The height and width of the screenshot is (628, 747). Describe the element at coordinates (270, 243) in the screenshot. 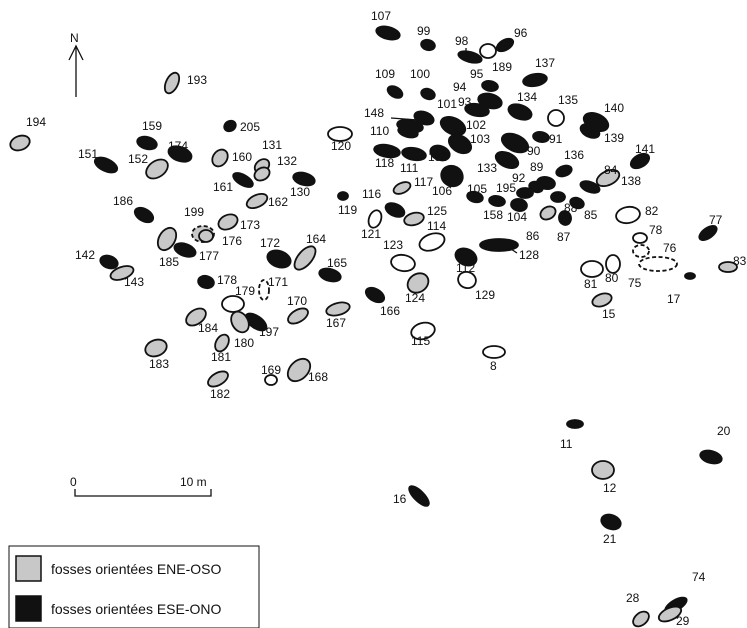

I see `pit-label-172: 172` at that location.